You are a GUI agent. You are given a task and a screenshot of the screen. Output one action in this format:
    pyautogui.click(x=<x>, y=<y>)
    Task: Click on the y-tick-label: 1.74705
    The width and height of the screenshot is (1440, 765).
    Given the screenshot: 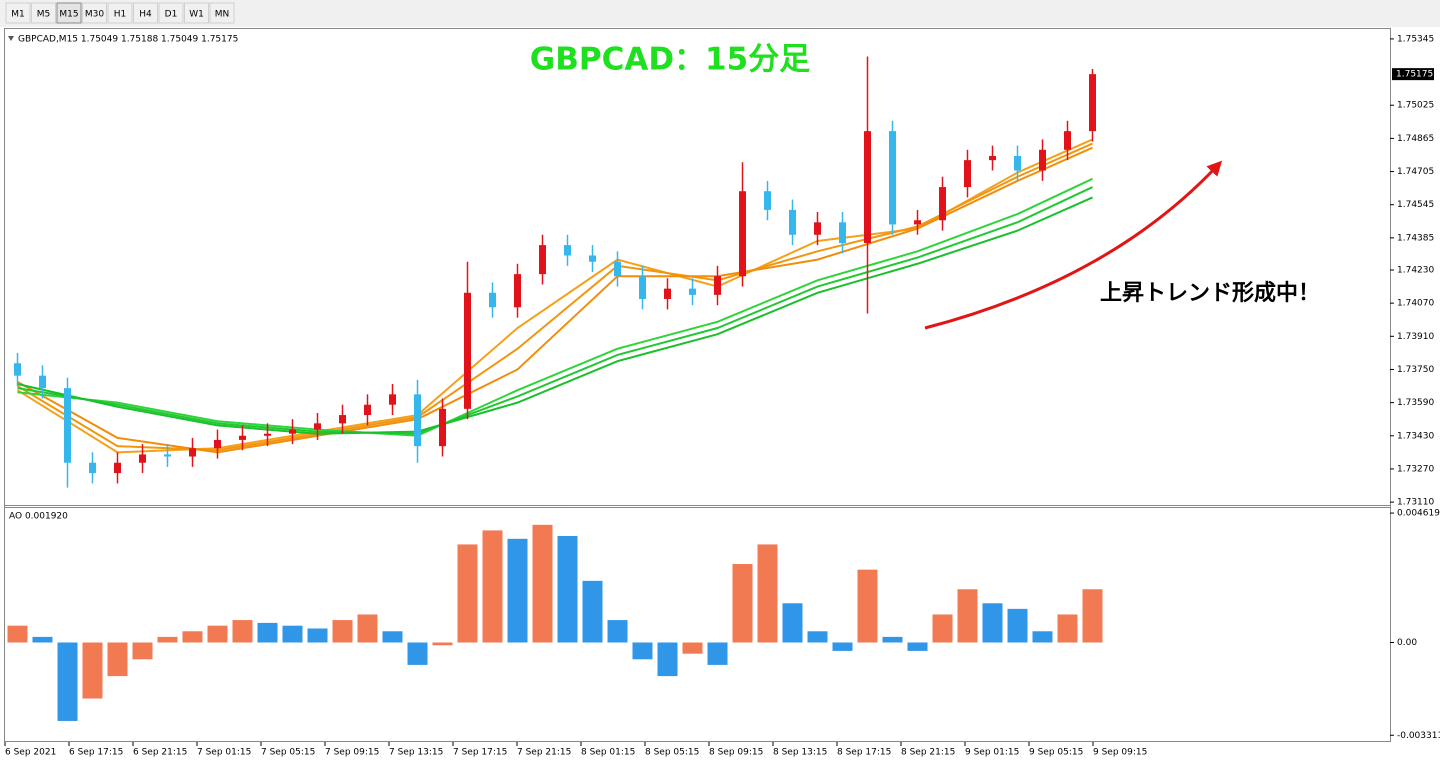 What is the action you would take?
    pyautogui.click(x=1415, y=172)
    